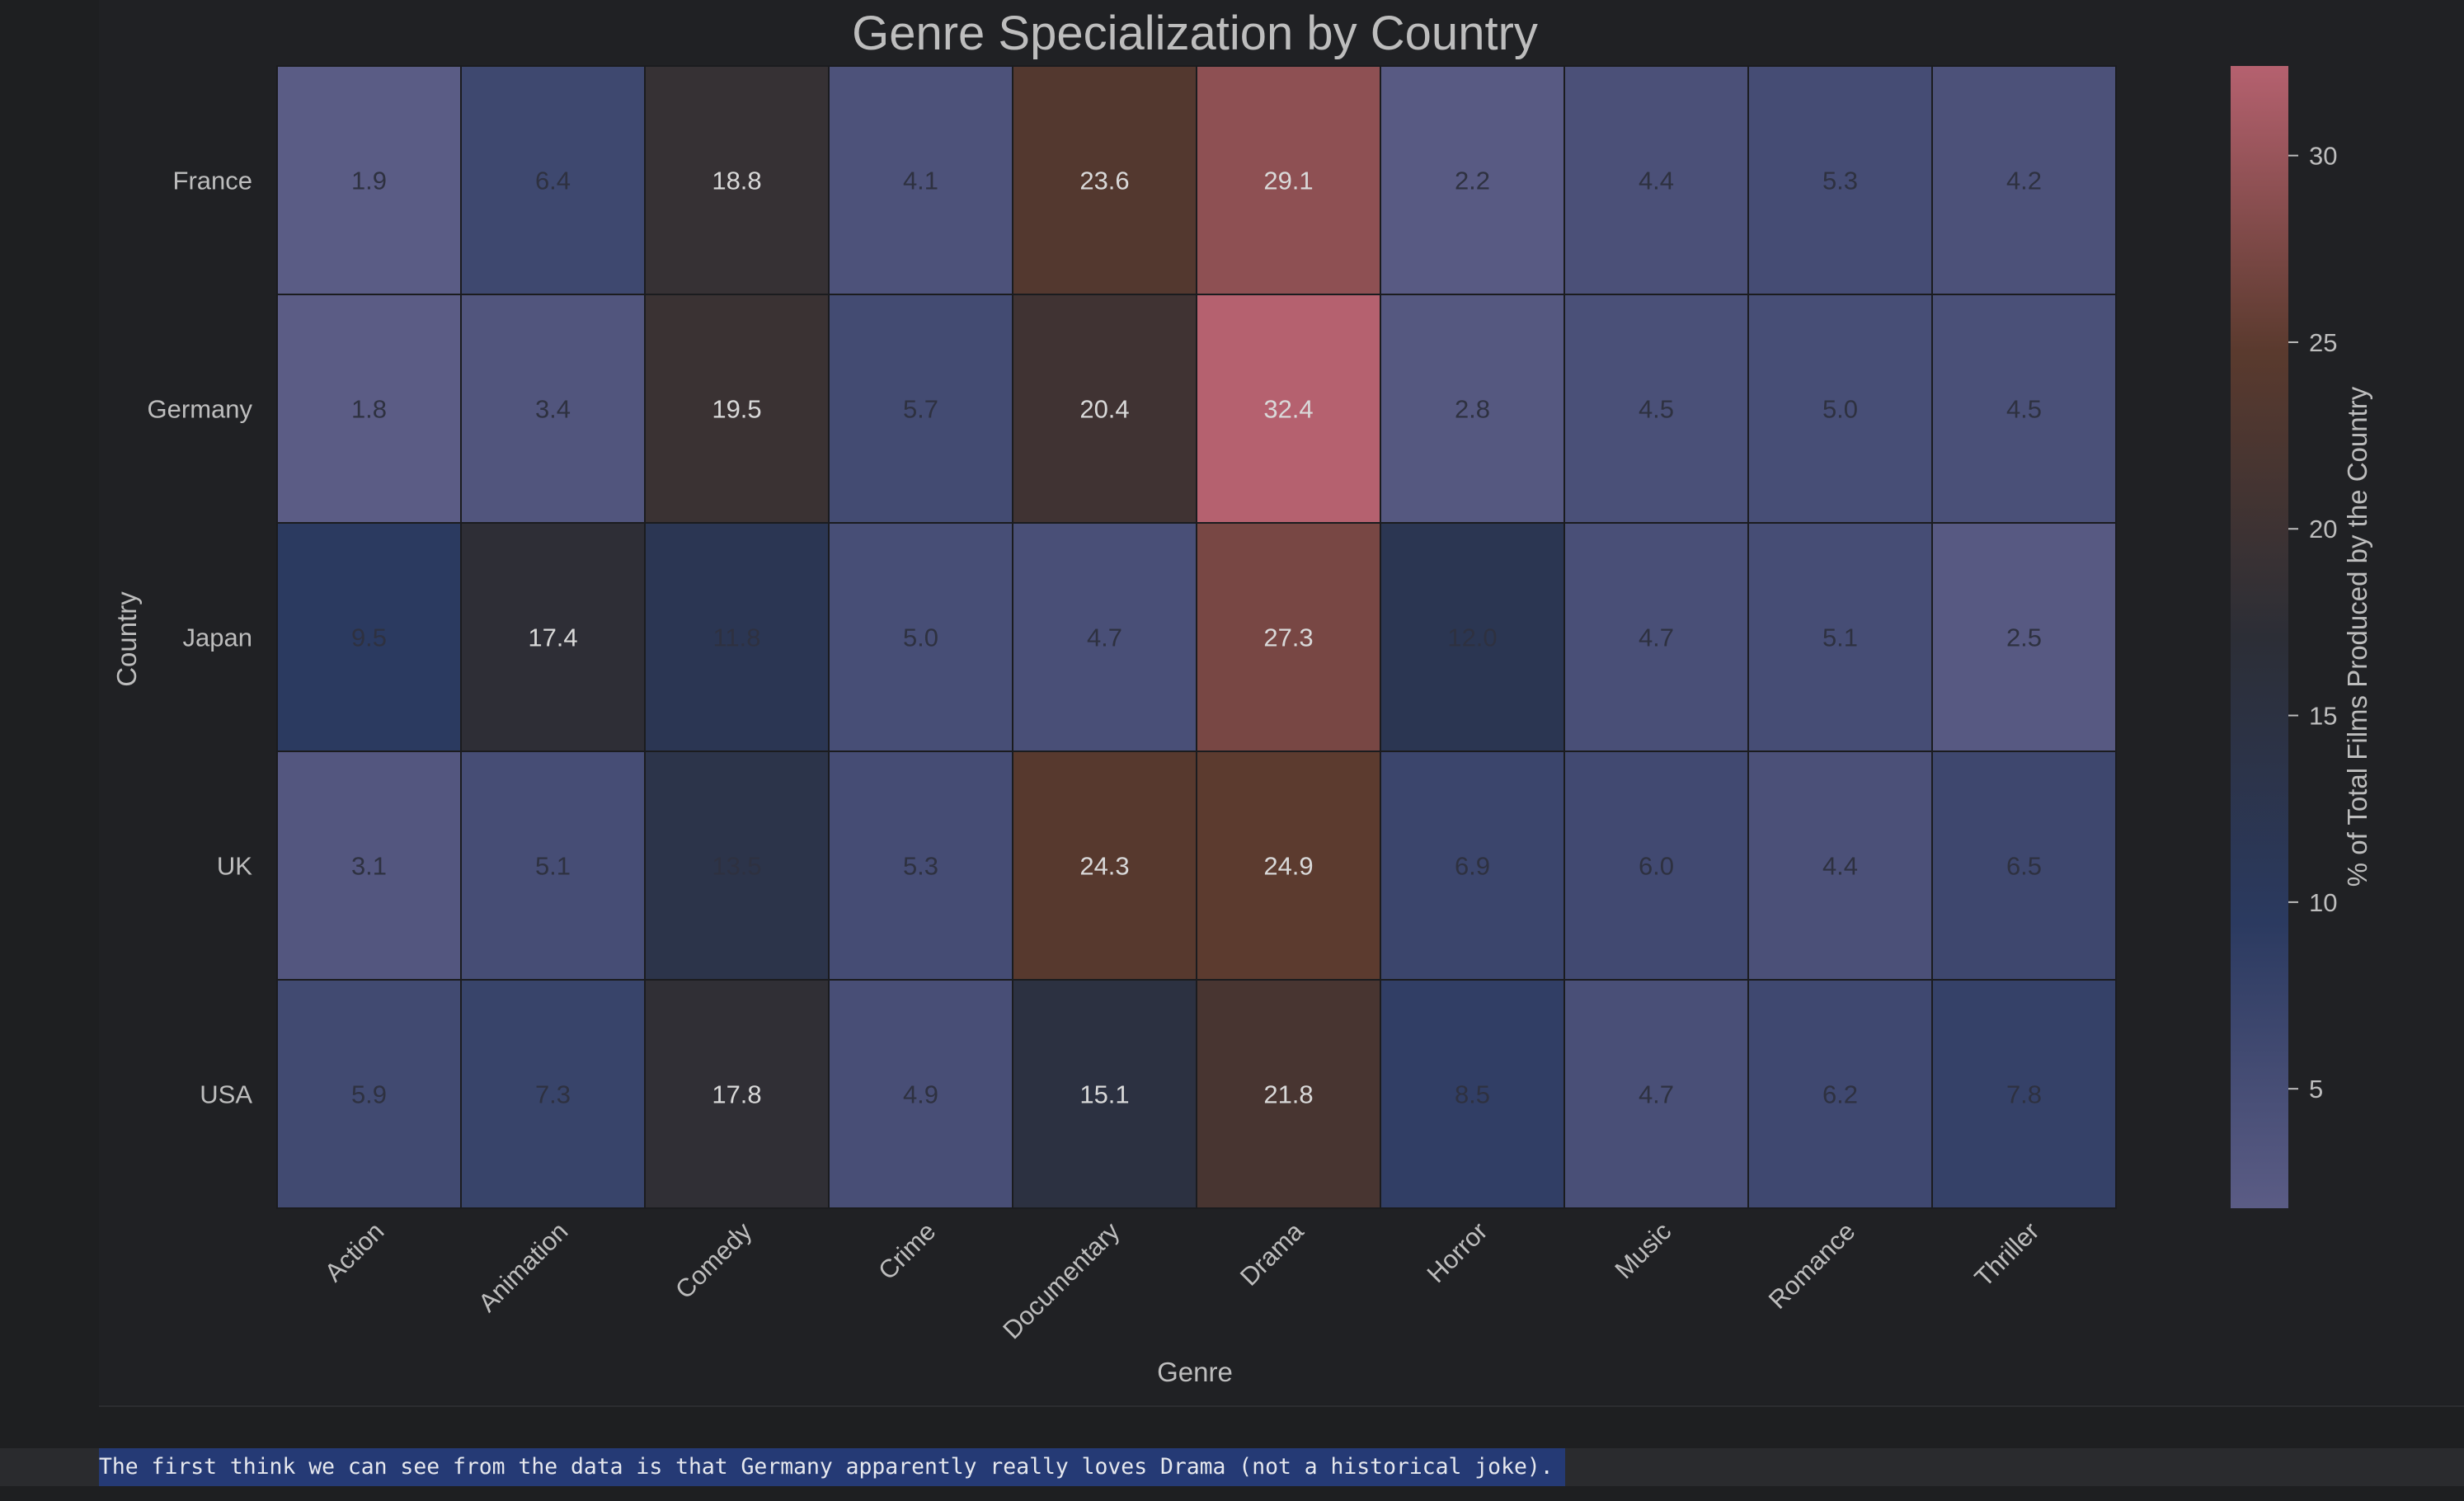 Image resolution: width=2464 pixels, height=1501 pixels. What do you see at coordinates (2259, 637) in the screenshot?
I see `colorbar` at bounding box center [2259, 637].